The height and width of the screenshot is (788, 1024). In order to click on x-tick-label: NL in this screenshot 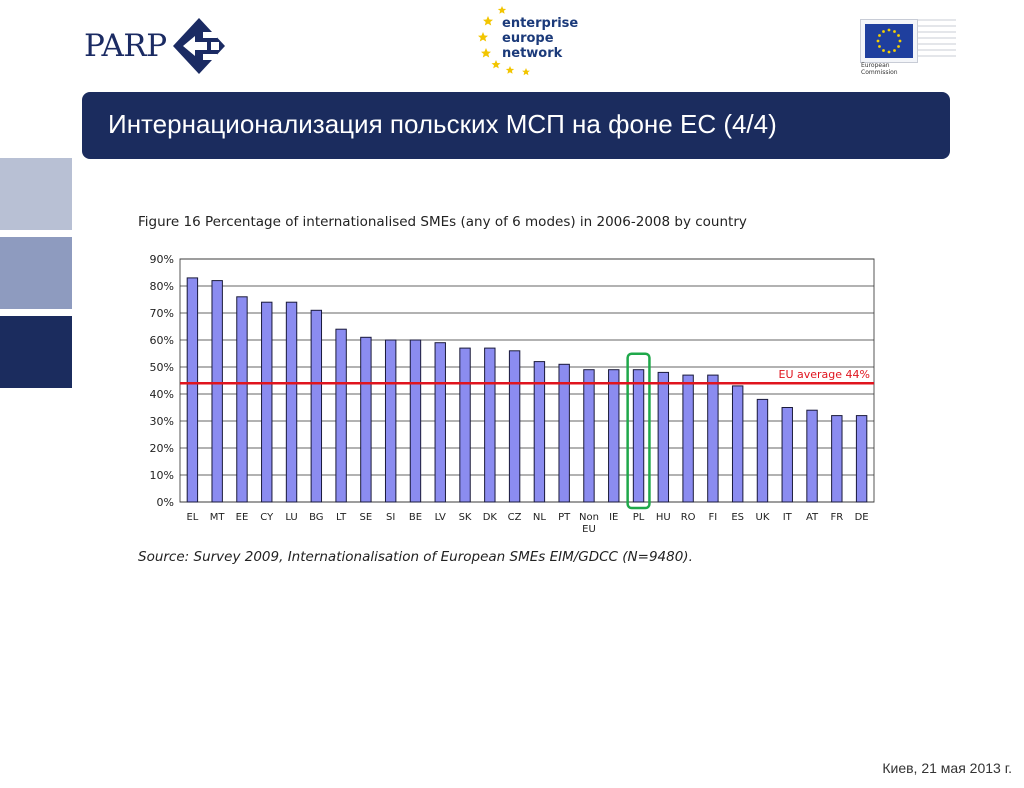, I will do `click(539, 517)`.